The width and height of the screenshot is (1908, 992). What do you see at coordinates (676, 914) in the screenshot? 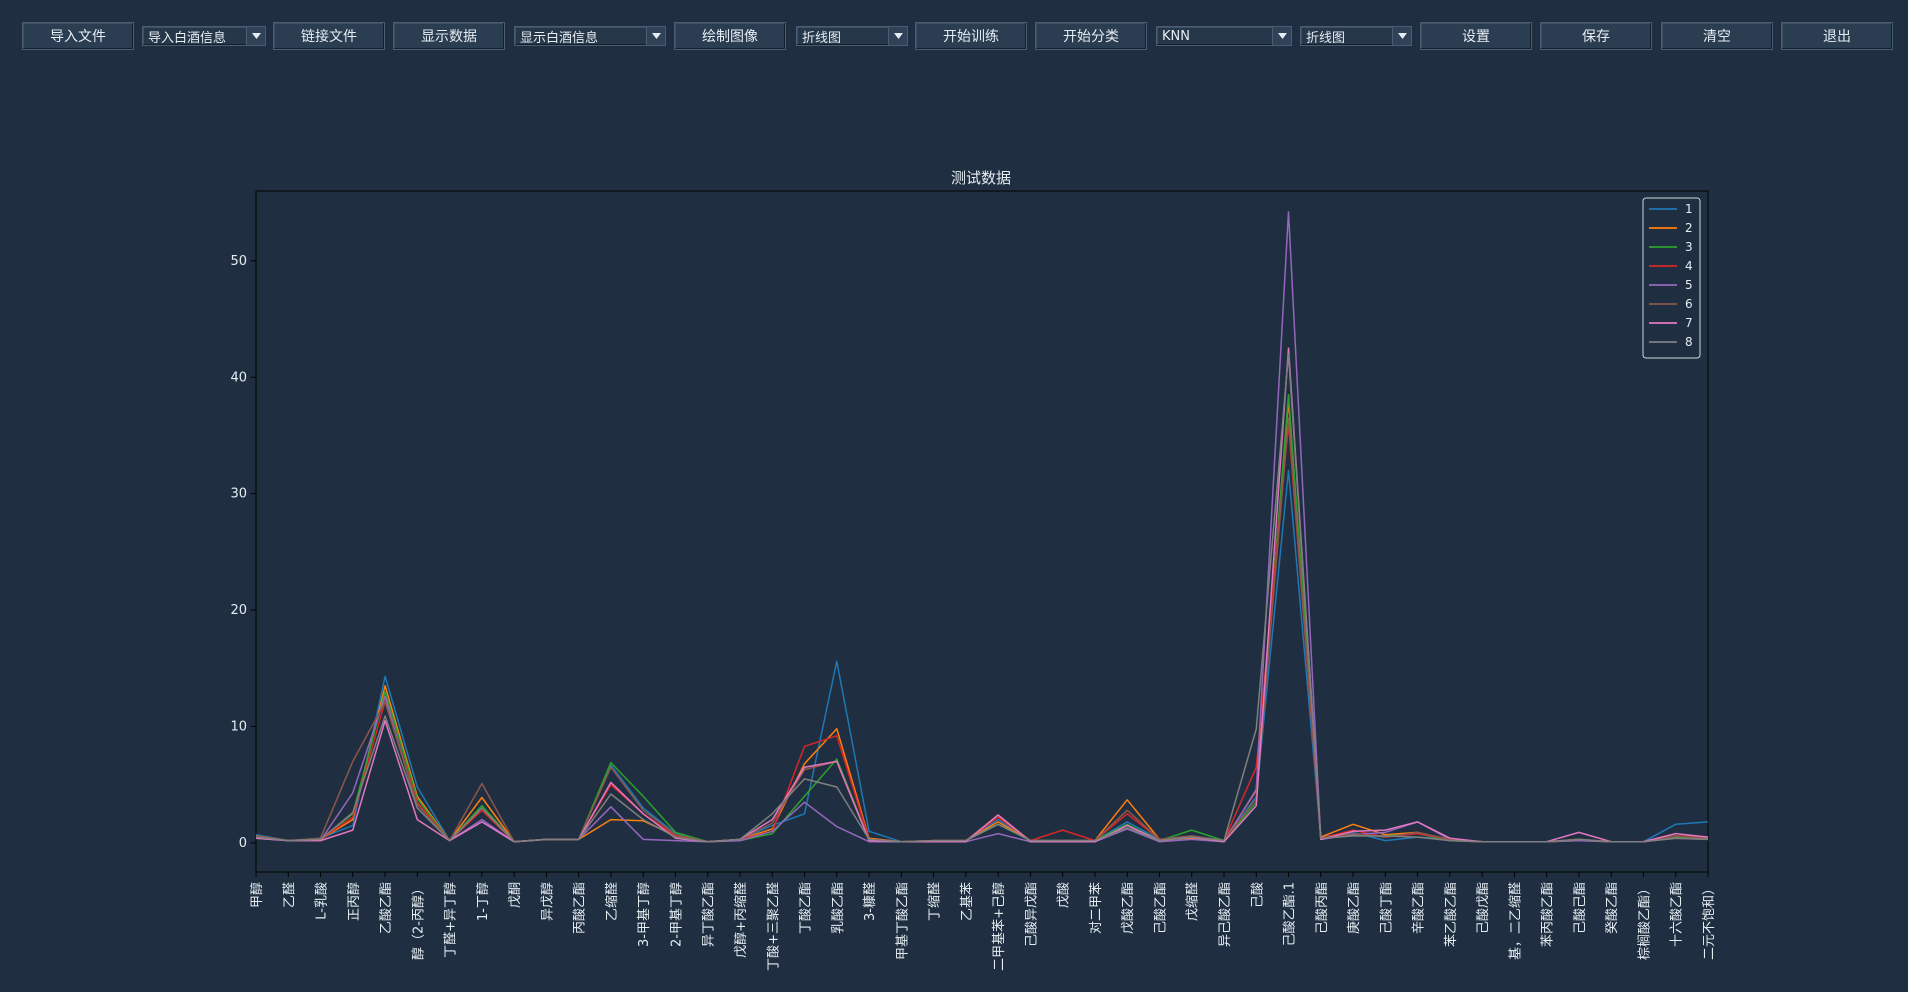
I see `x-tick-label: 2-甲基丁醇` at bounding box center [676, 914].